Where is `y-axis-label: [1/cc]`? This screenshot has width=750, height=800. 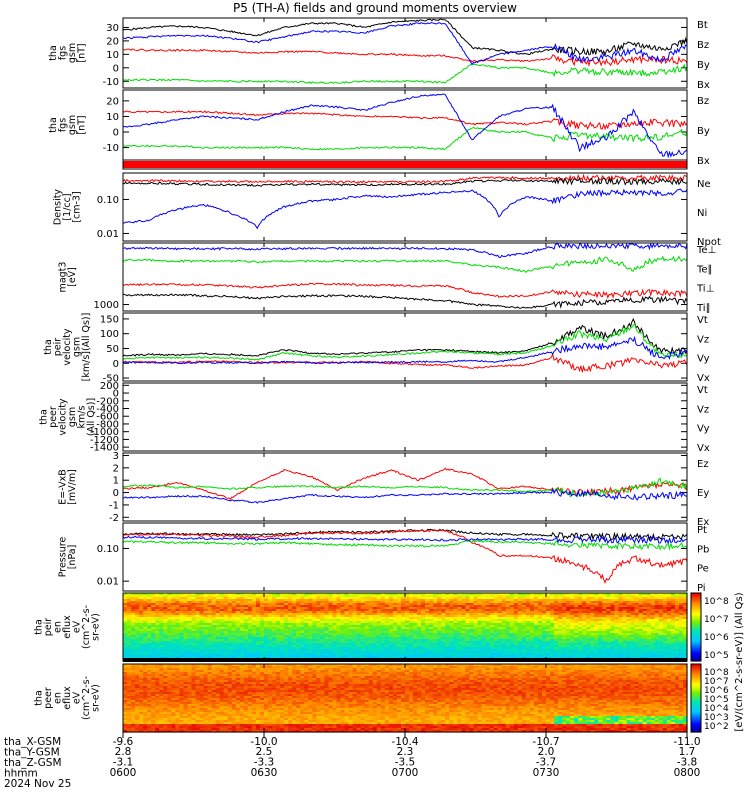 y-axis-label: [1/cc] is located at coordinates (67, 206).